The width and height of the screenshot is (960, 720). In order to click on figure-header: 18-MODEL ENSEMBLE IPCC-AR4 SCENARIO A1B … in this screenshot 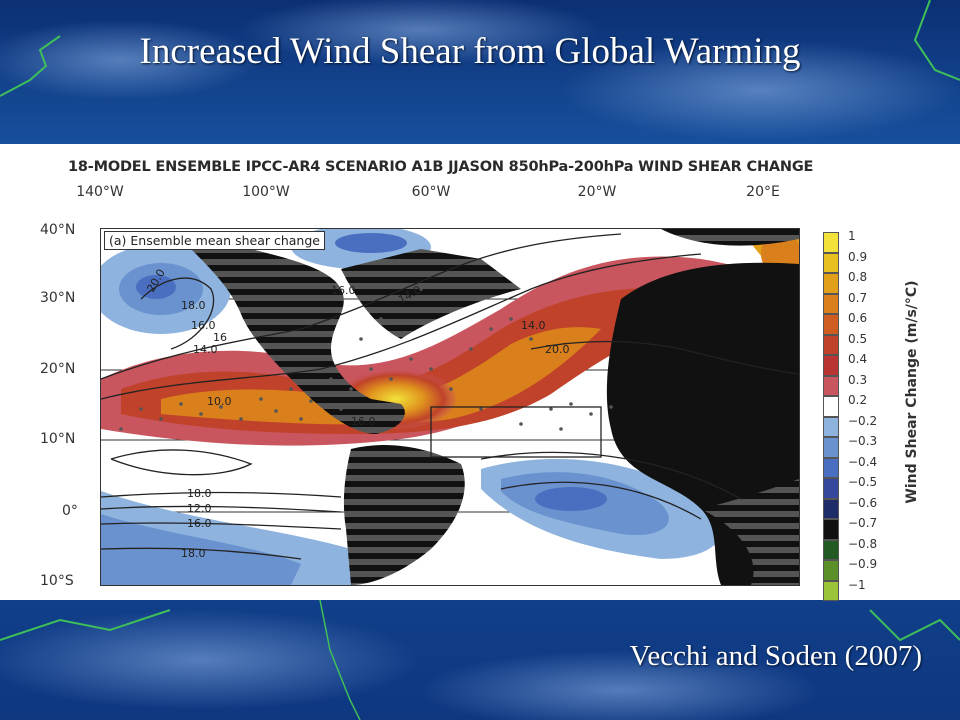, I will do `click(441, 167)`.